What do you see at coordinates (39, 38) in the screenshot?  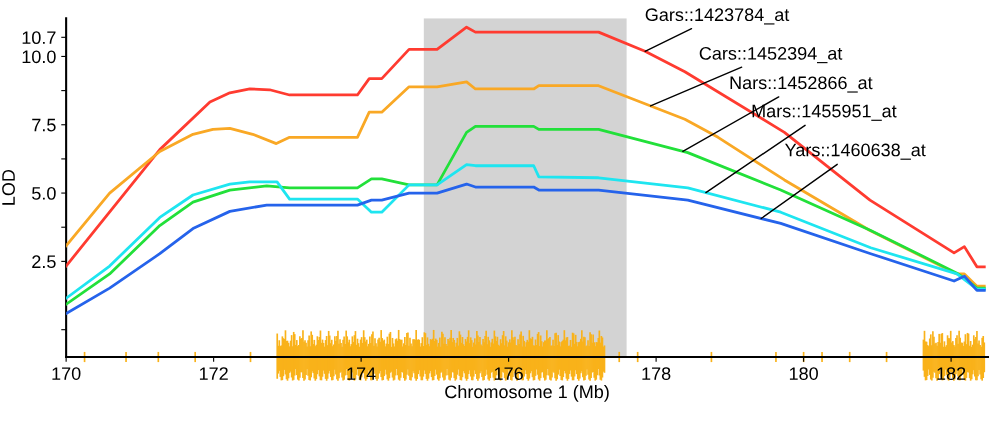 I see `y-tick-label: 10.7` at bounding box center [39, 38].